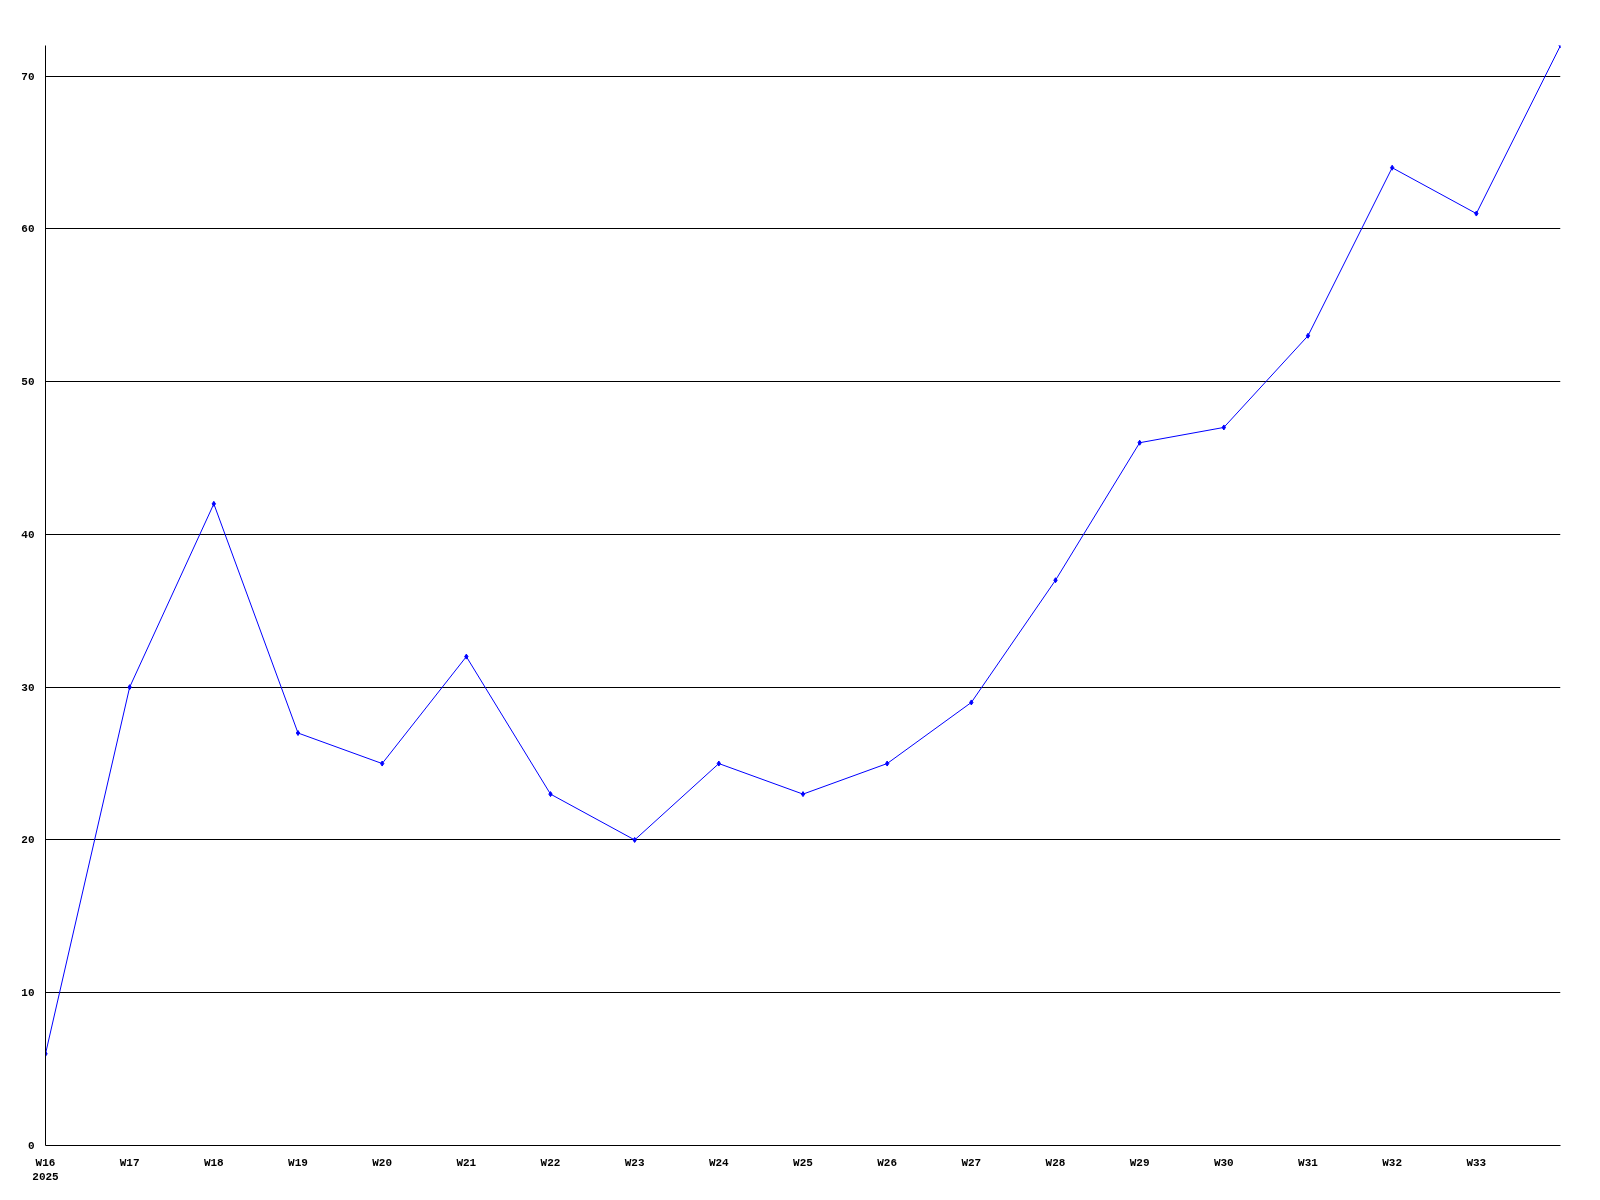 The image size is (1600, 1200). I want to click on y-tick-label: 30, so click(28, 687).